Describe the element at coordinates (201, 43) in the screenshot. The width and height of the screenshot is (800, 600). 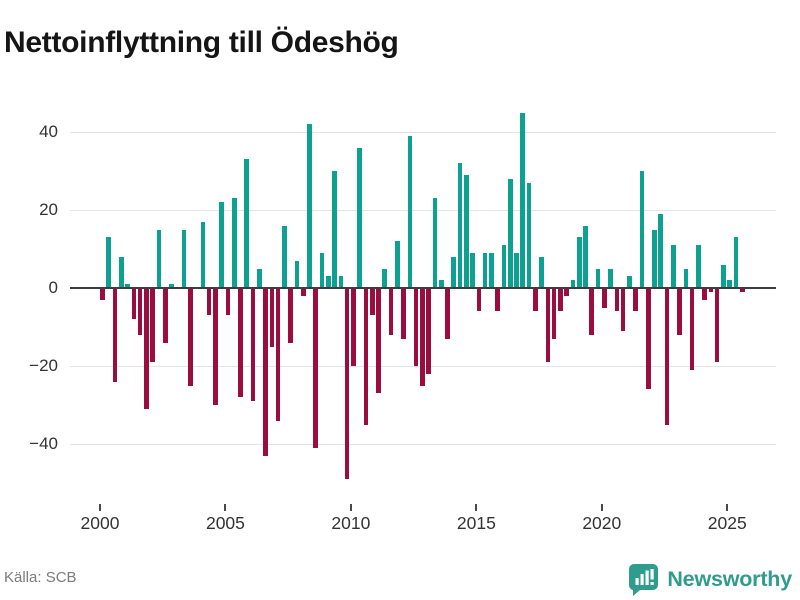
I see `page-title: Nettoinflyttning till Ödeshög` at that location.